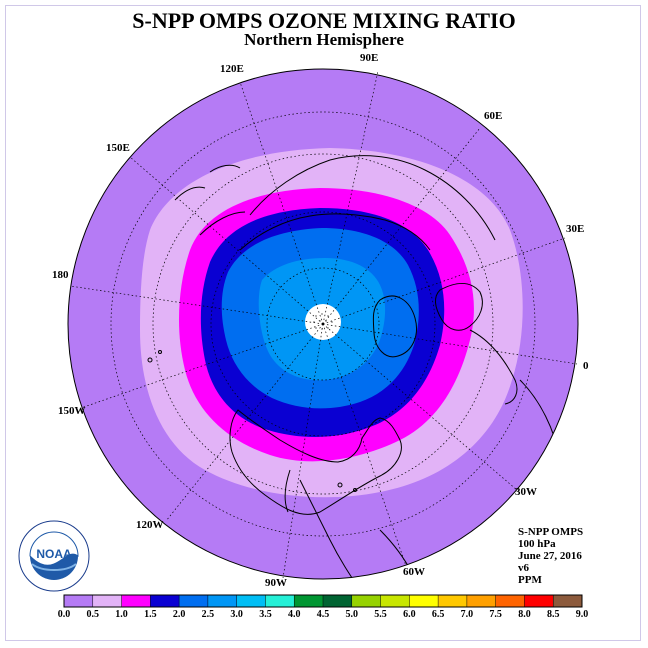  What do you see at coordinates (575, 229) in the screenshot?
I see `lon-label-30e: 30E` at bounding box center [575, 229].